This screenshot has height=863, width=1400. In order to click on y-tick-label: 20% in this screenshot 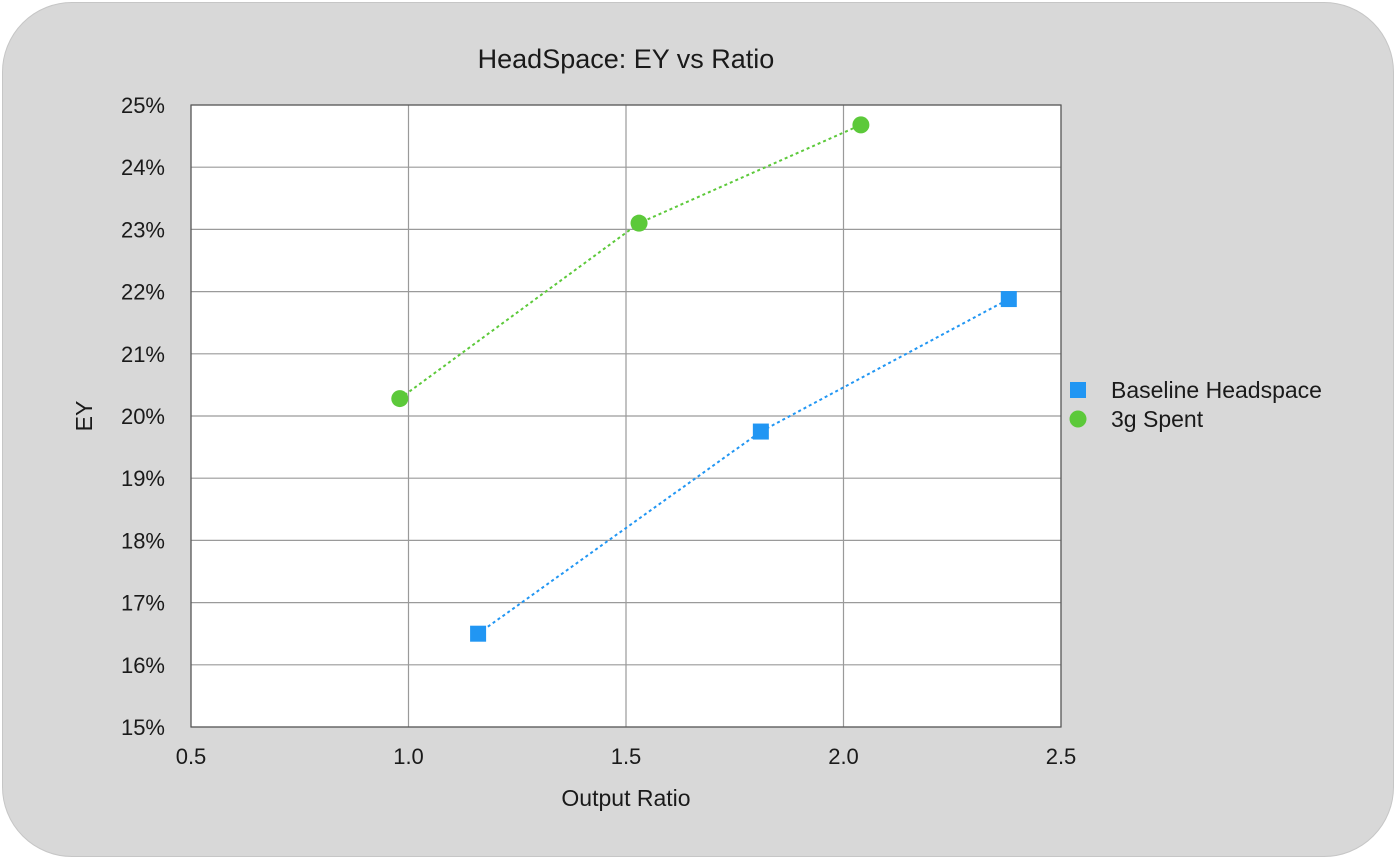, I will do `click(143, 416)`.